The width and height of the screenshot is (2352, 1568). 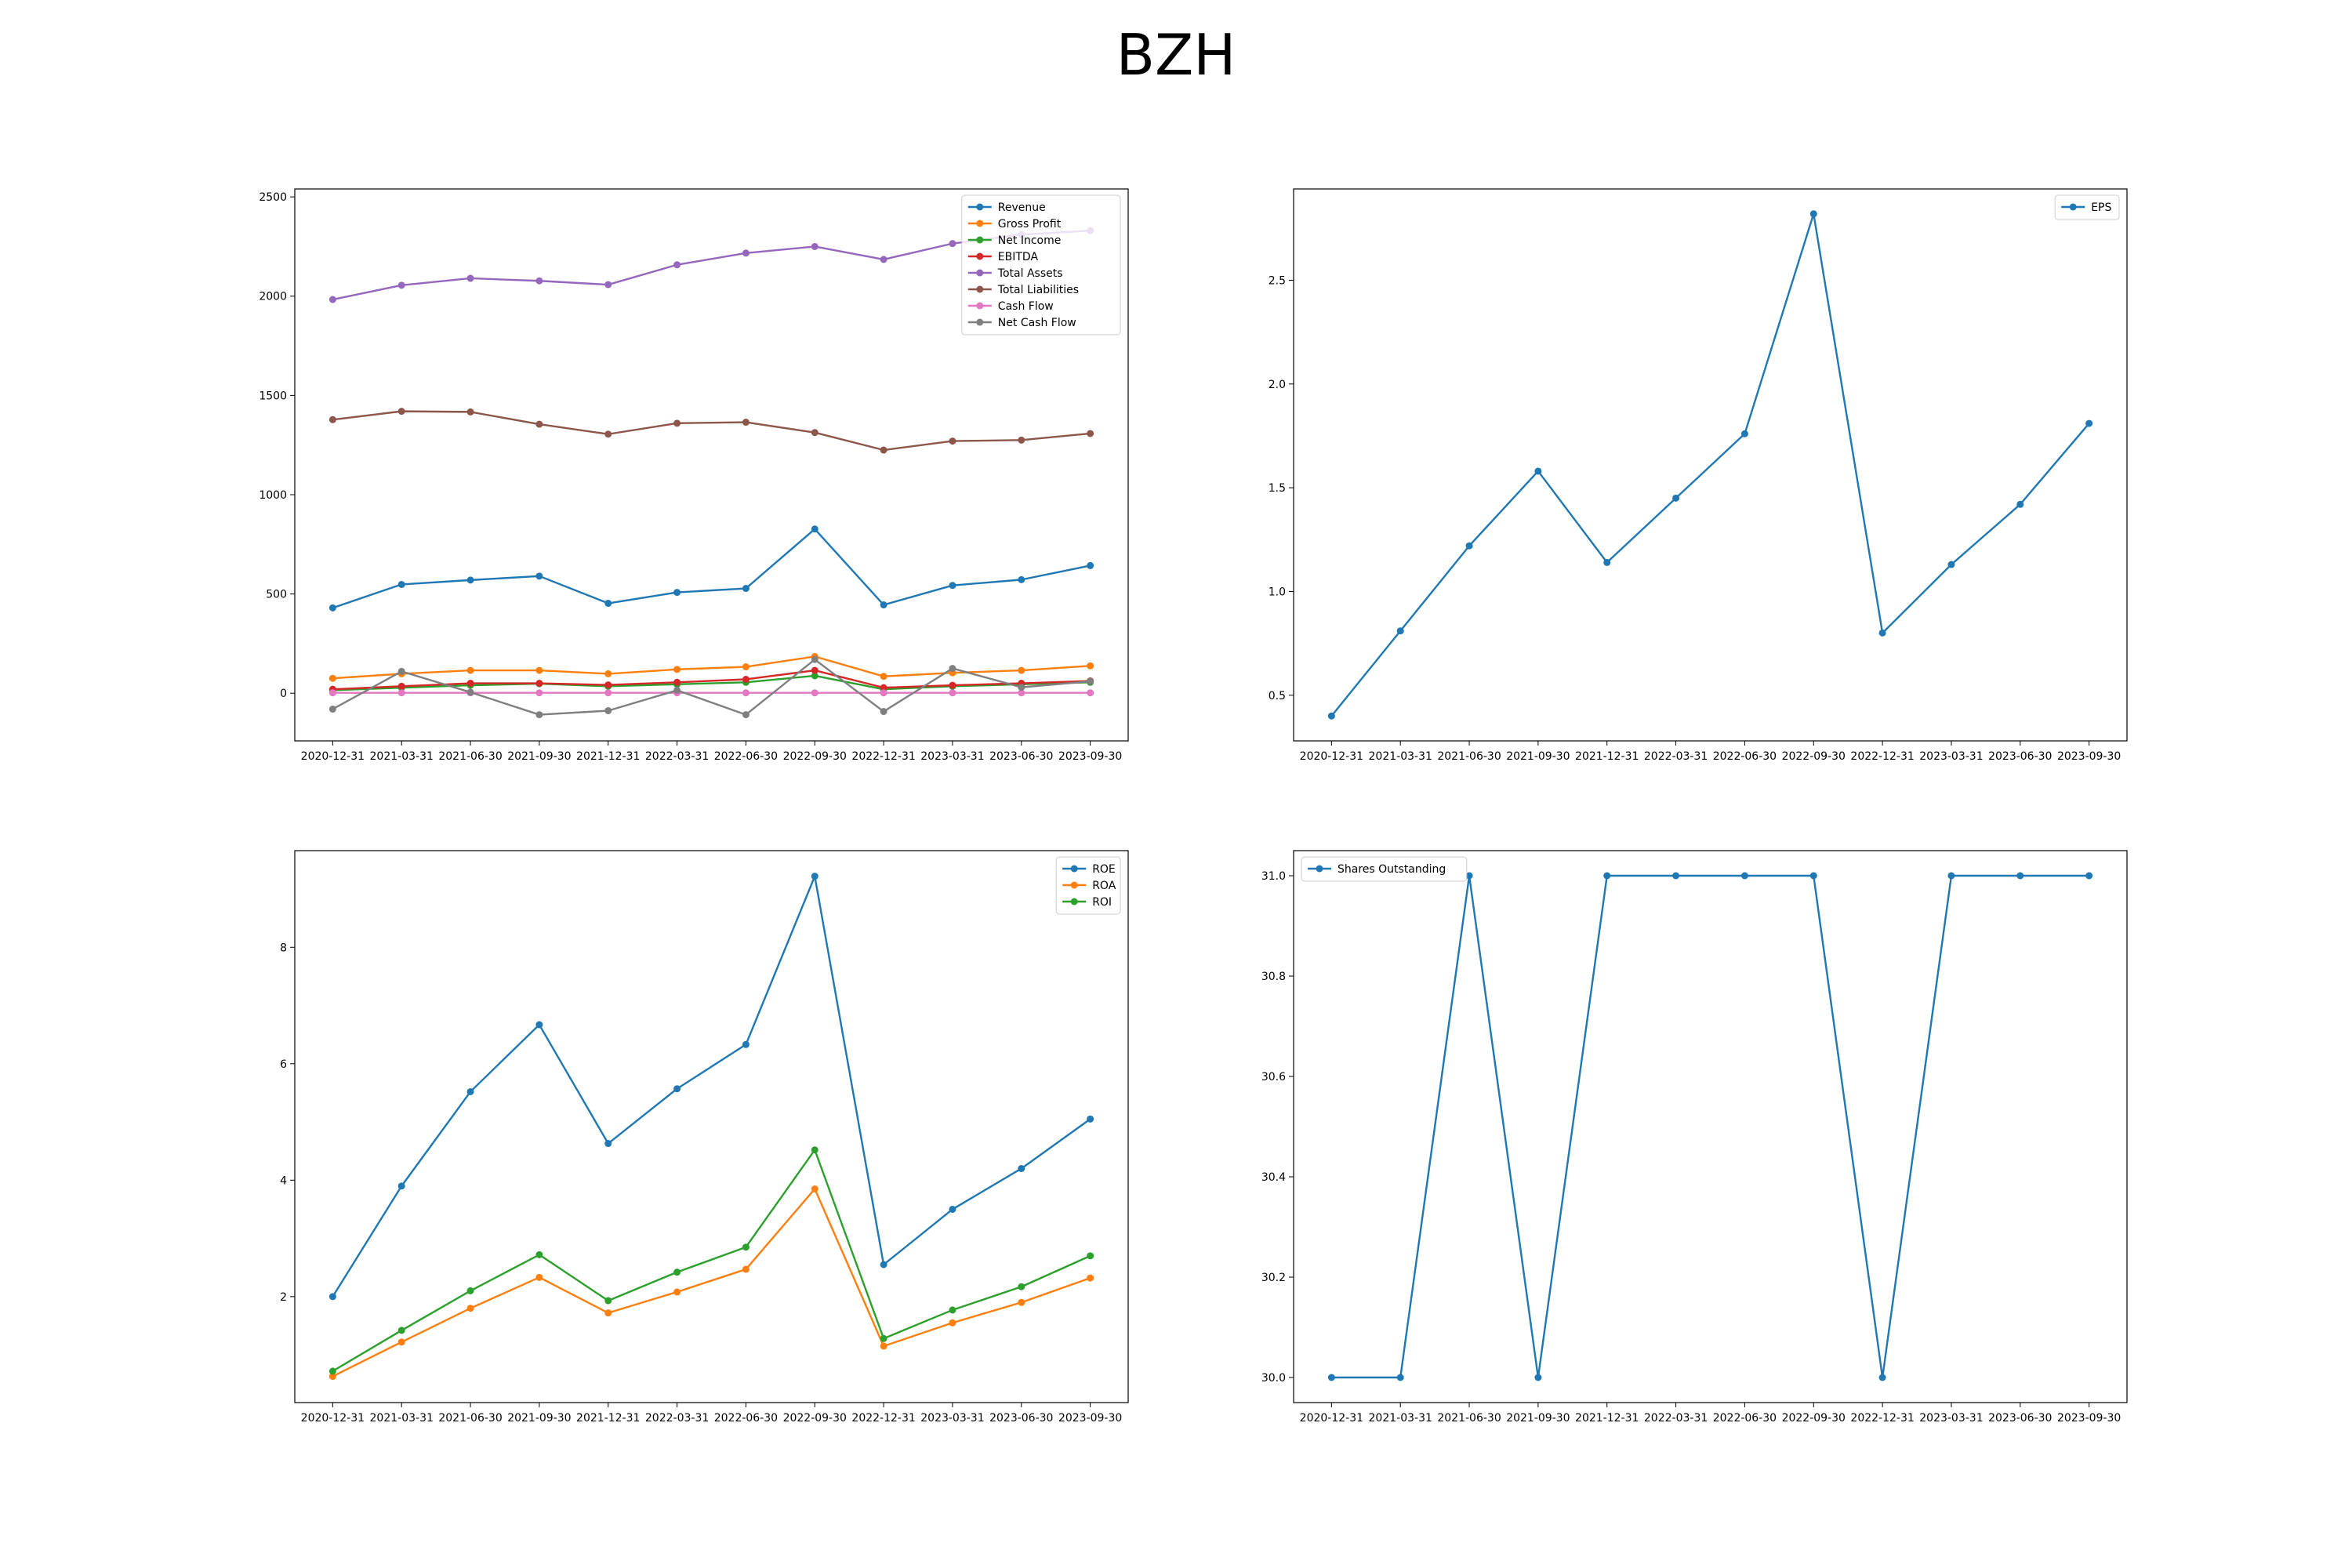 I want to click on y-tick-label: 8, so click(x=283, y=948).